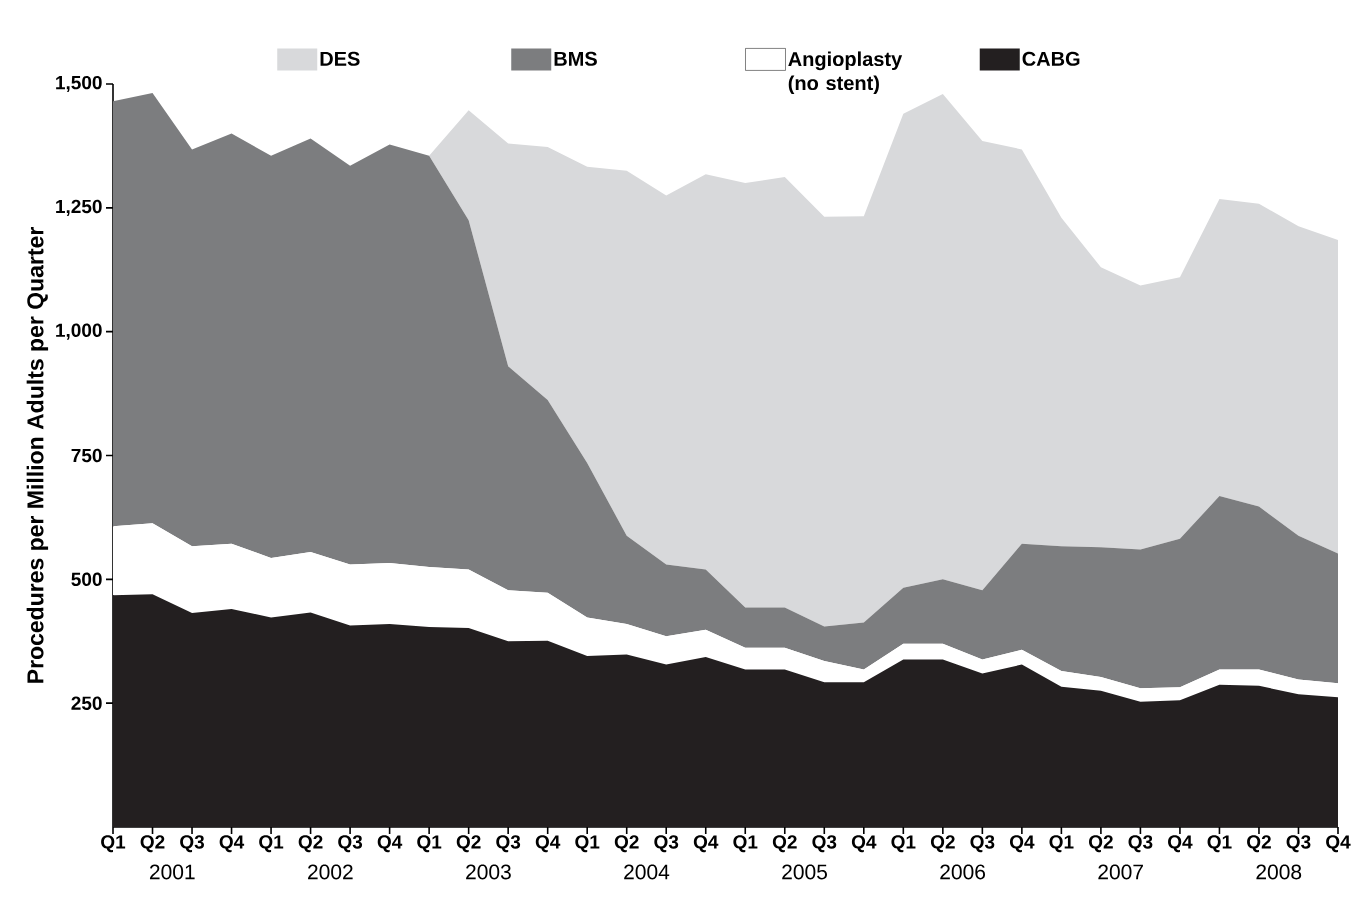 The image size is (1370, 907). I want to click on text: 2003, so click(488, 872).